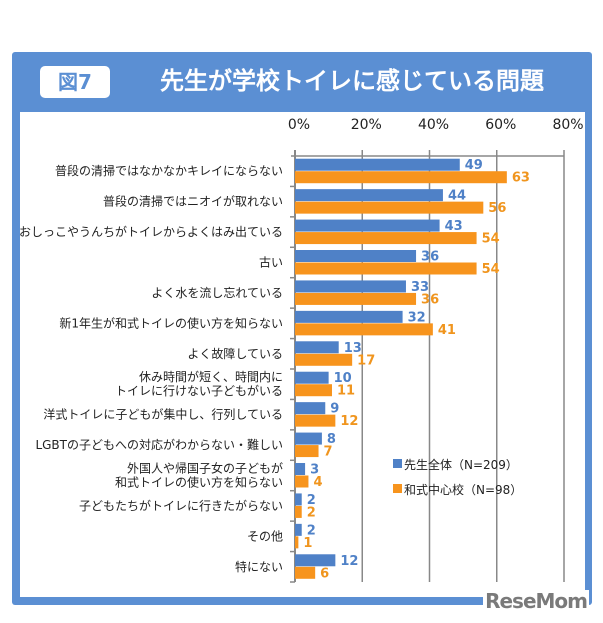  I want to click on category-label: 外国人や帰国子女の子どもが, so click(205, 468).